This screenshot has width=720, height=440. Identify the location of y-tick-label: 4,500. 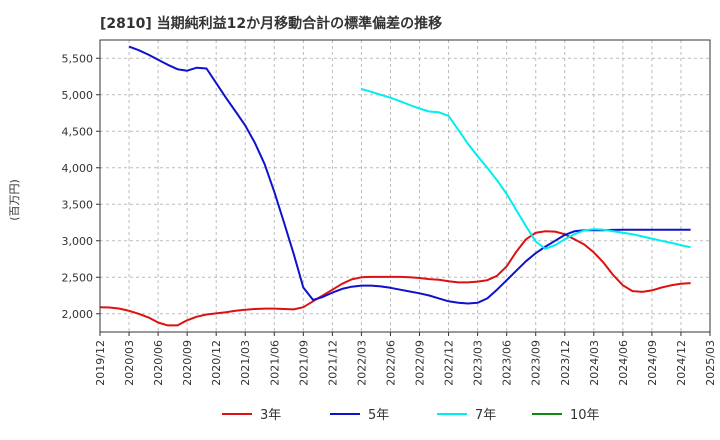
(78, 131).